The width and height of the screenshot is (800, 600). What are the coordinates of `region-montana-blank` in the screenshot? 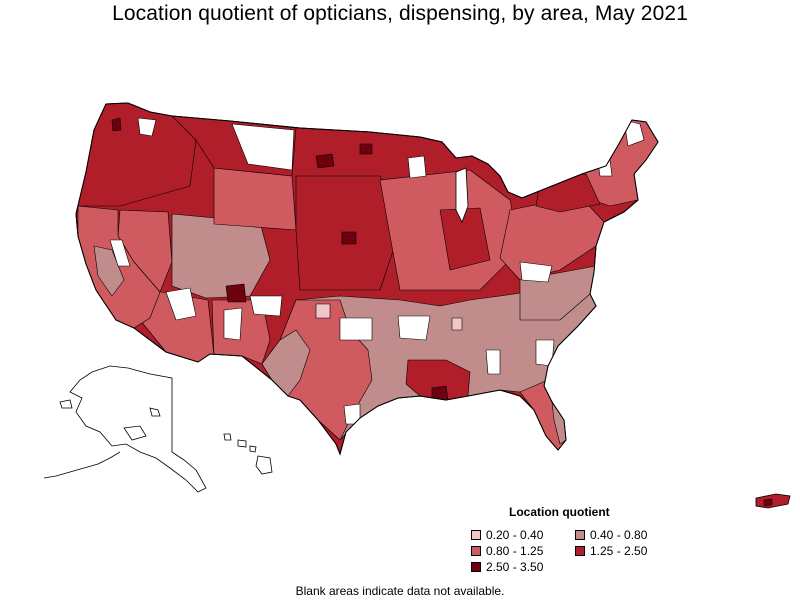 It's located at (263, 147).